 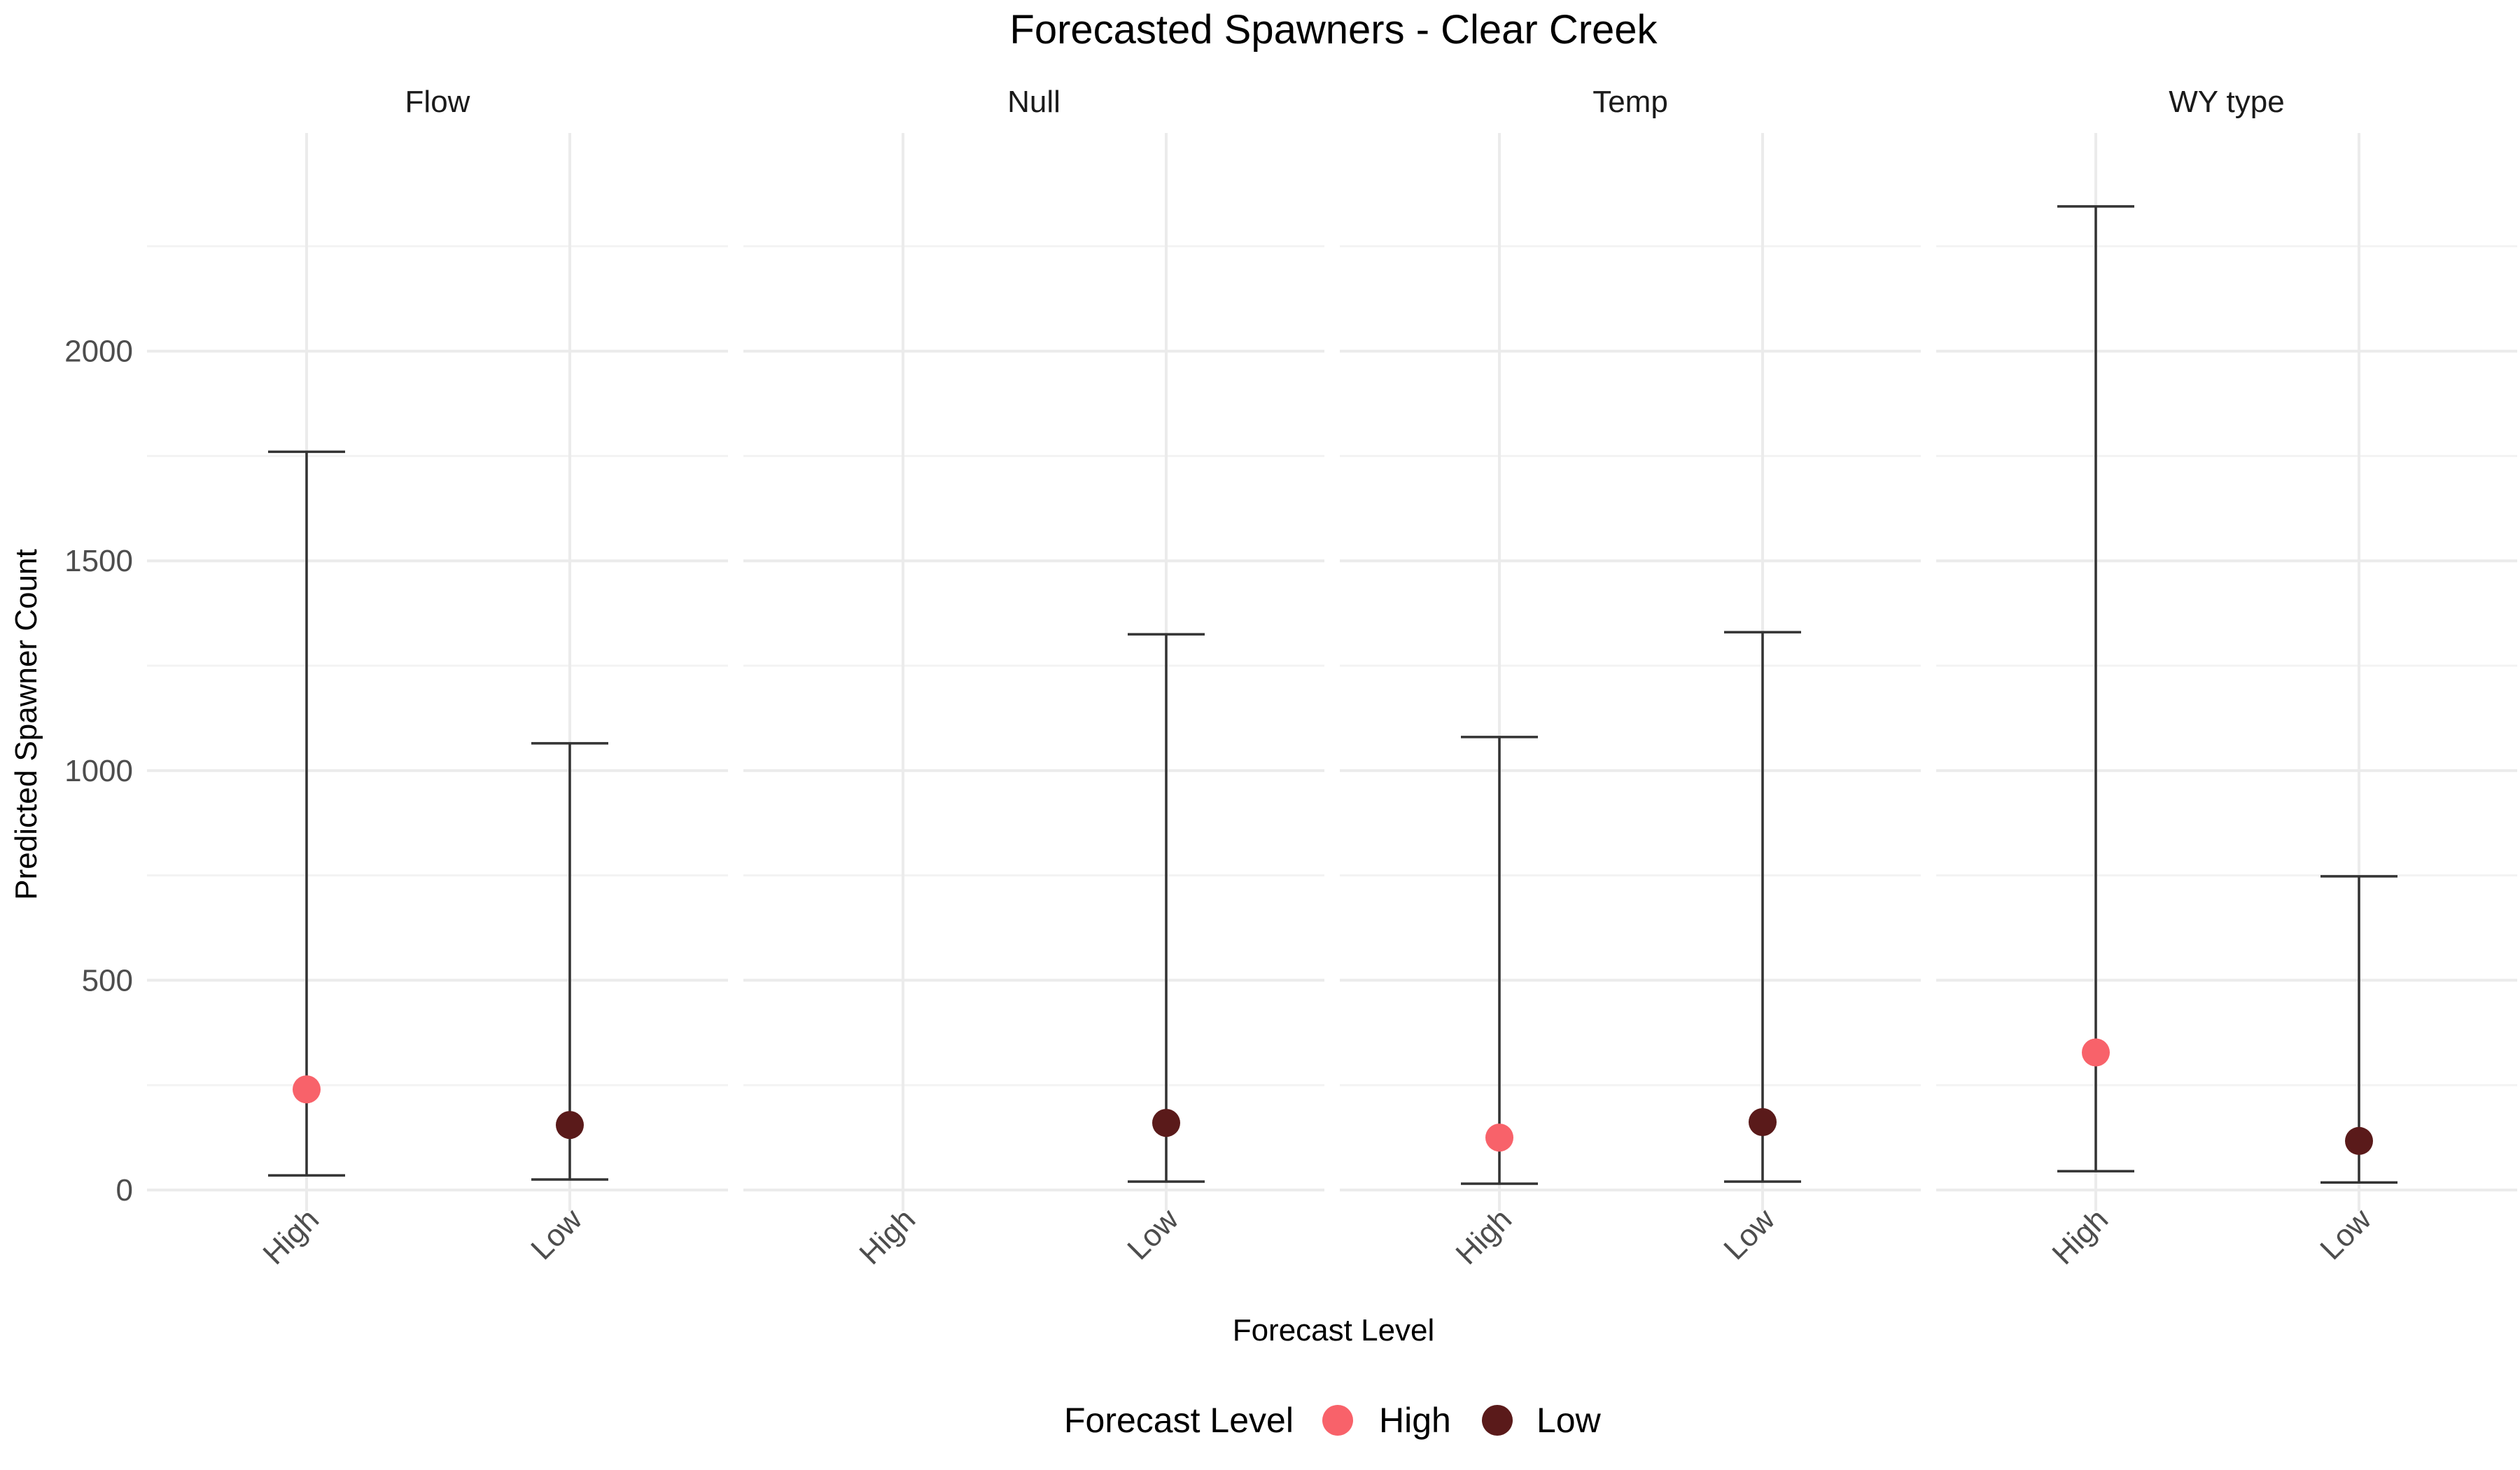 What do you see at coordinates (1033, 102) in the screenshot?
I see `facet-strip-label: Null` at bounding box center [1033, 102].